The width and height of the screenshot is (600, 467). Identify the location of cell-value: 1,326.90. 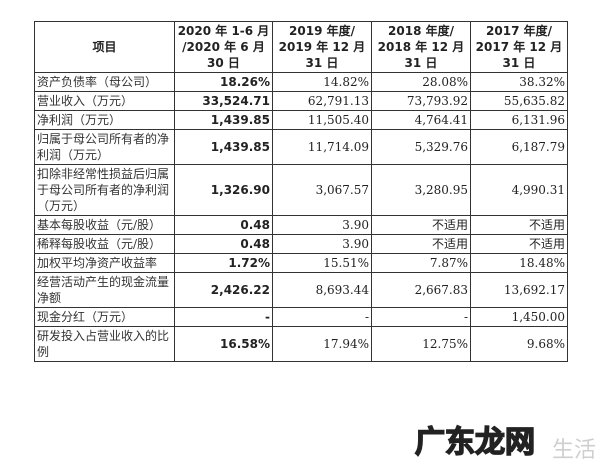
(223, 190).